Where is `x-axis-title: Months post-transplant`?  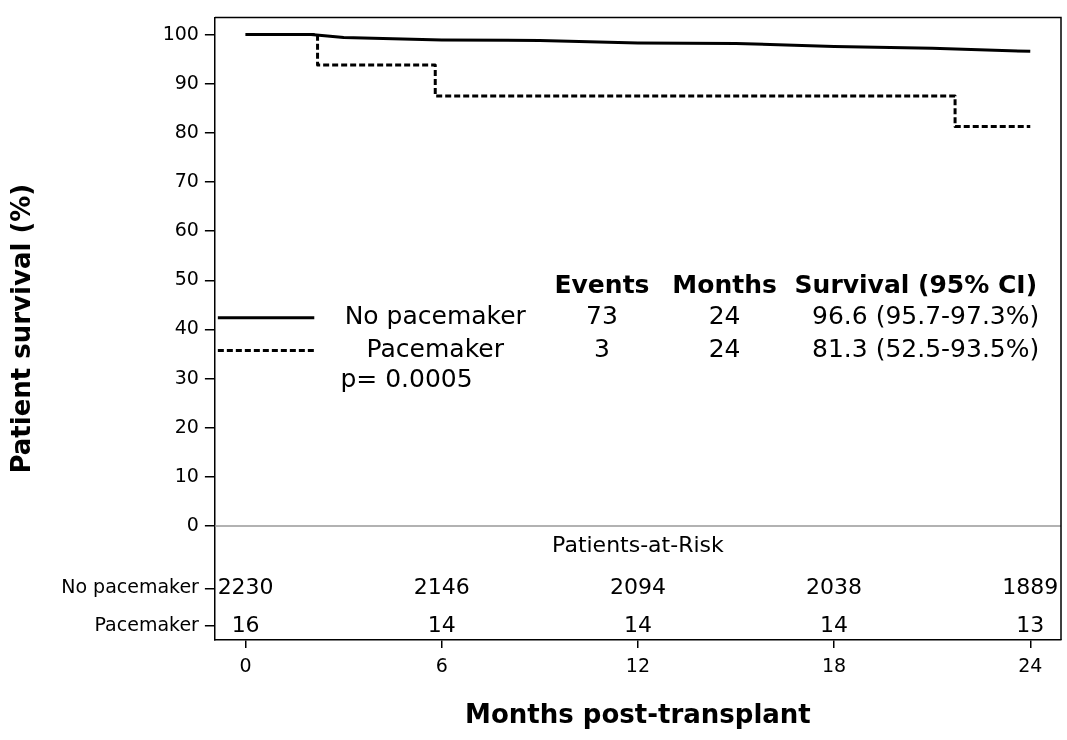 x-axis-title: Months post-transplant is located at coordinates (638, 714).